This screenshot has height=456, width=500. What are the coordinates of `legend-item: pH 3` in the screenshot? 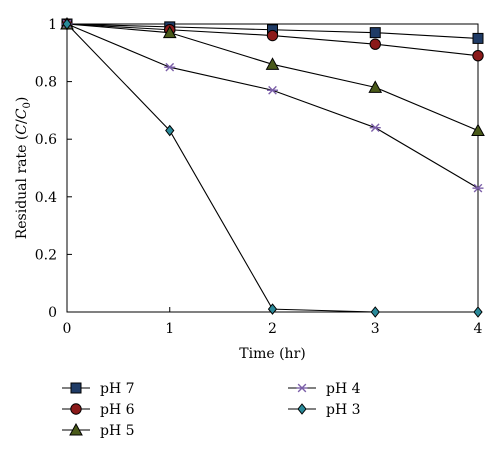 It's located at (324, 410).